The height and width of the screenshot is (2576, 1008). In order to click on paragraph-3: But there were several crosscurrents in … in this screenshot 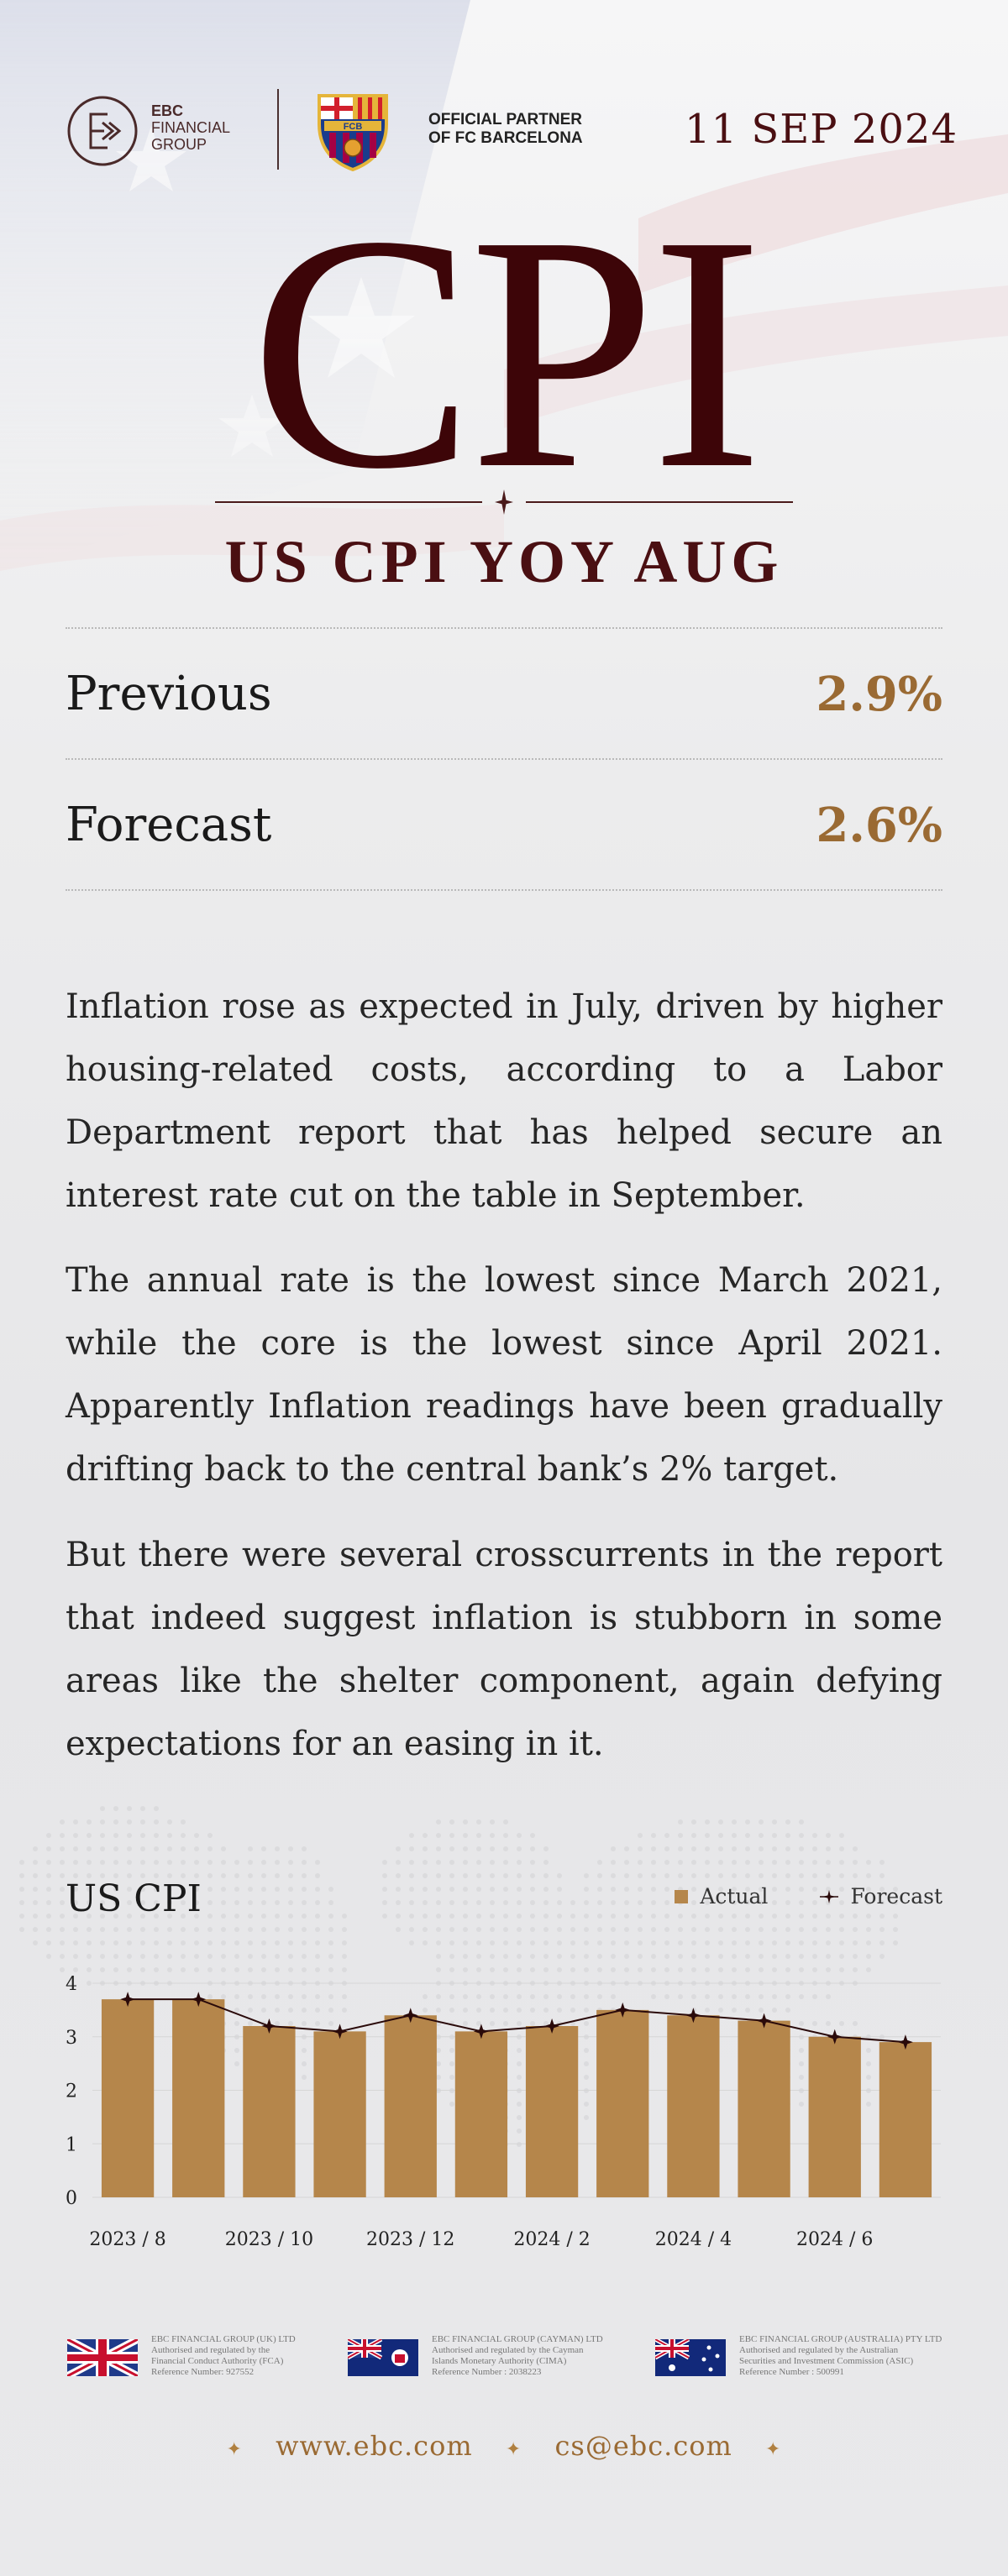, I will do `click(504, 1650)`.